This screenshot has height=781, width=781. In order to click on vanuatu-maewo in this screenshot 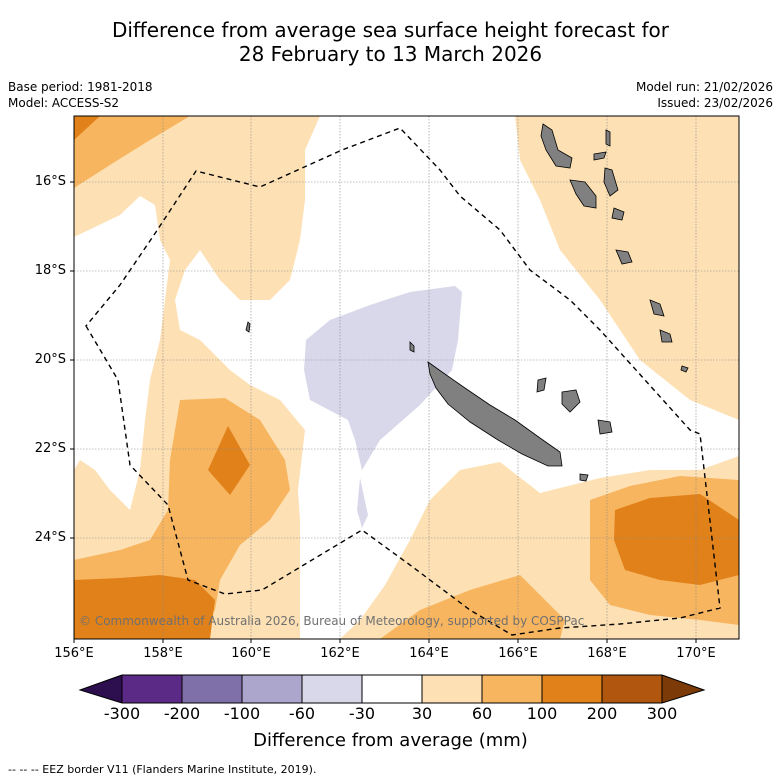, I will do `click(608, 138)`.